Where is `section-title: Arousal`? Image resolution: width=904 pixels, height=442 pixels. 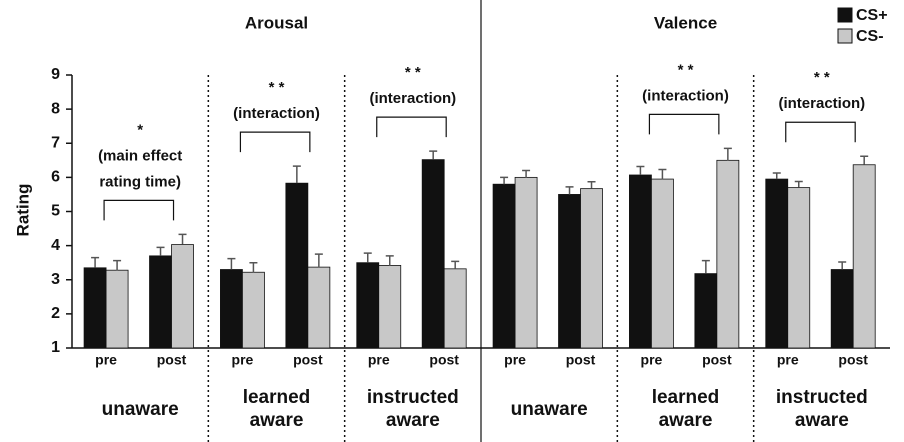 section-title: Arousal is located at coordinates (276, 22).